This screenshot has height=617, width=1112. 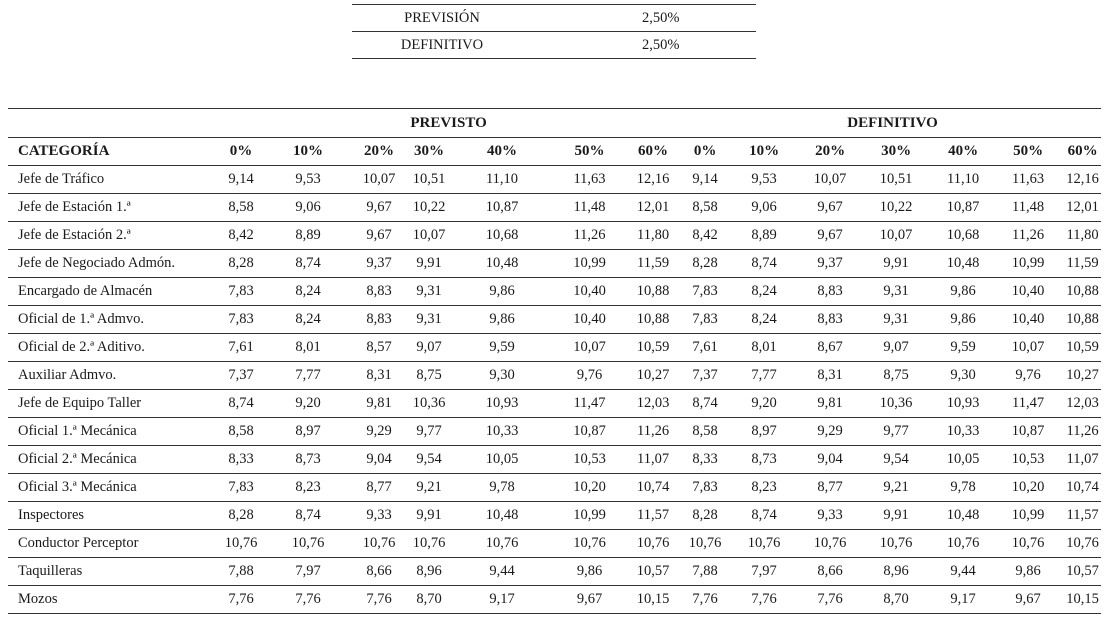 I want to click on value-cell: 8,74, so click(x=308, y=263).